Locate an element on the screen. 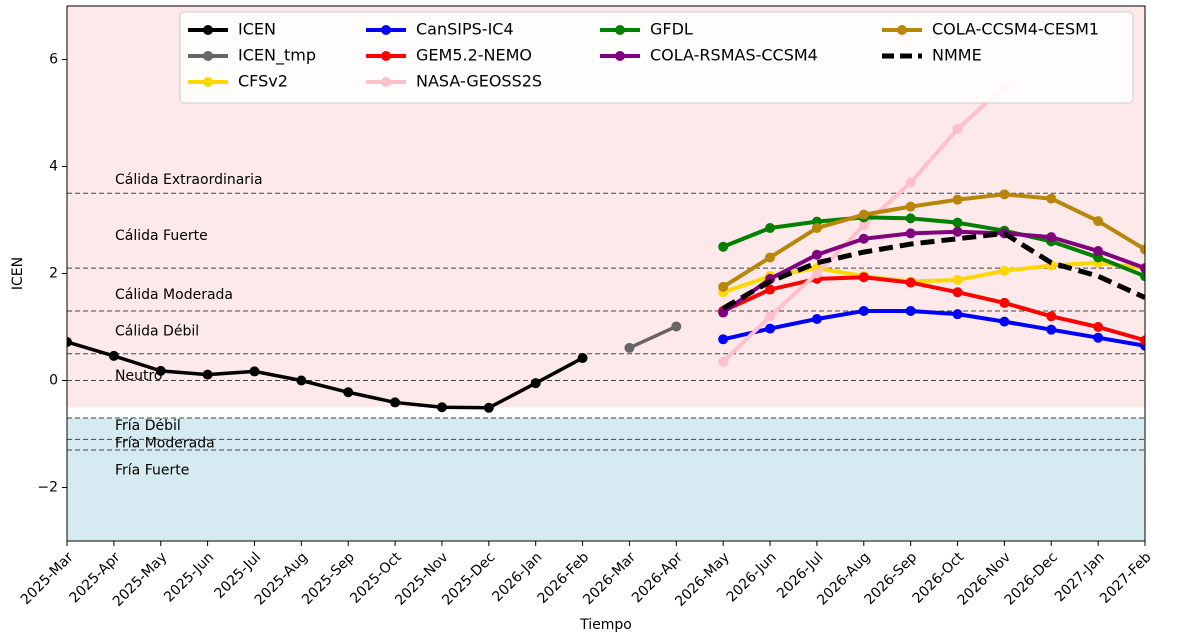  zone-label: Neutro is located at coordinates (138, 376).